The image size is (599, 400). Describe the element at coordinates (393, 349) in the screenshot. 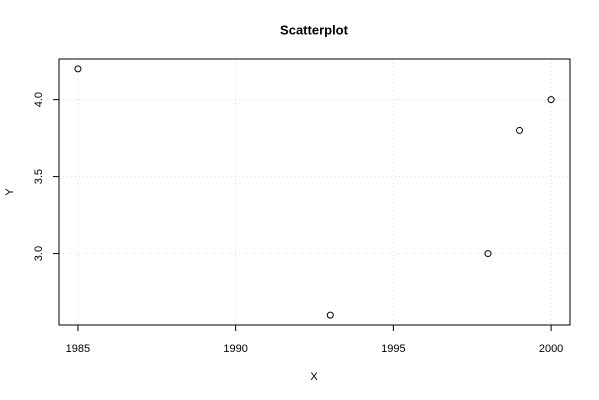

I see `x-tick-label: 1995` at that location.